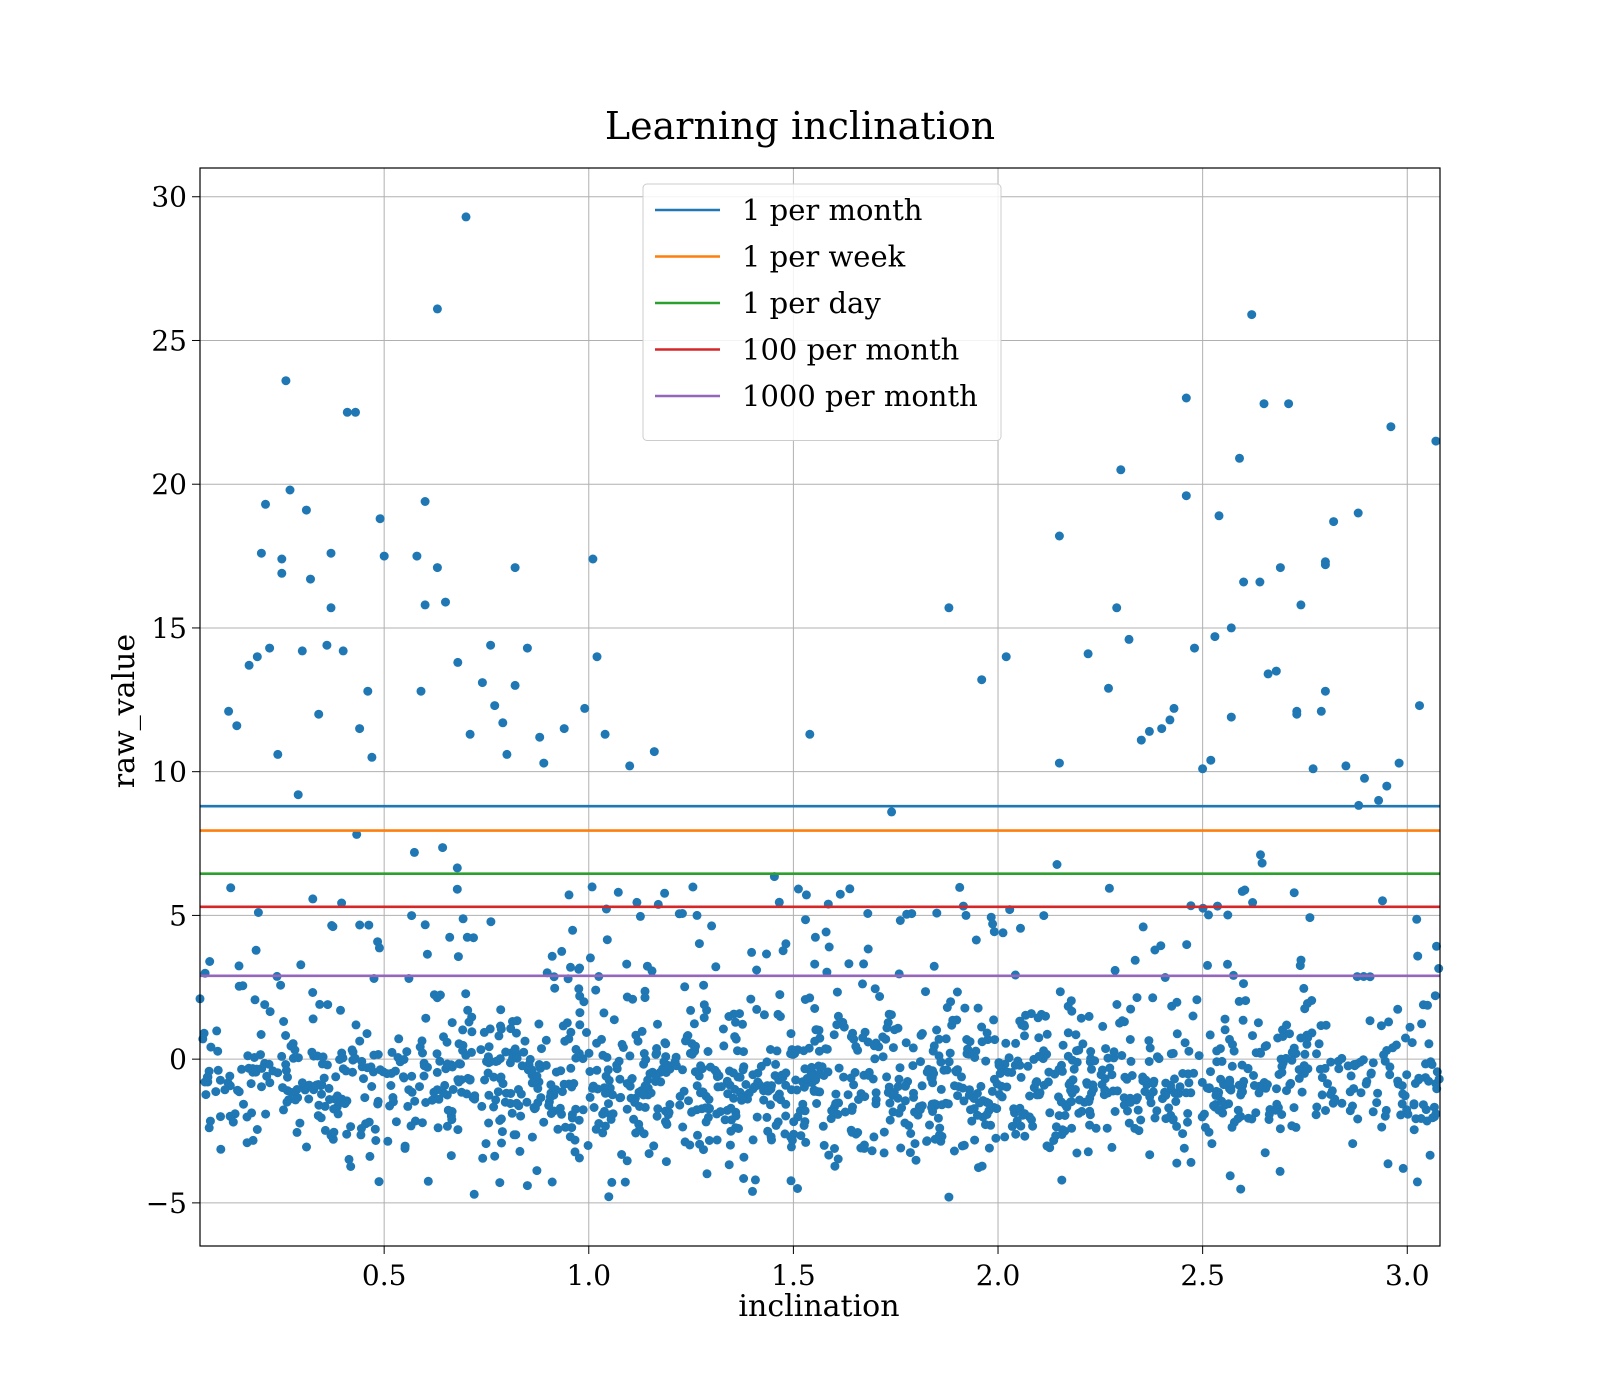  I want to click on x-tick-label: 3.0, so click(1407, 1275).